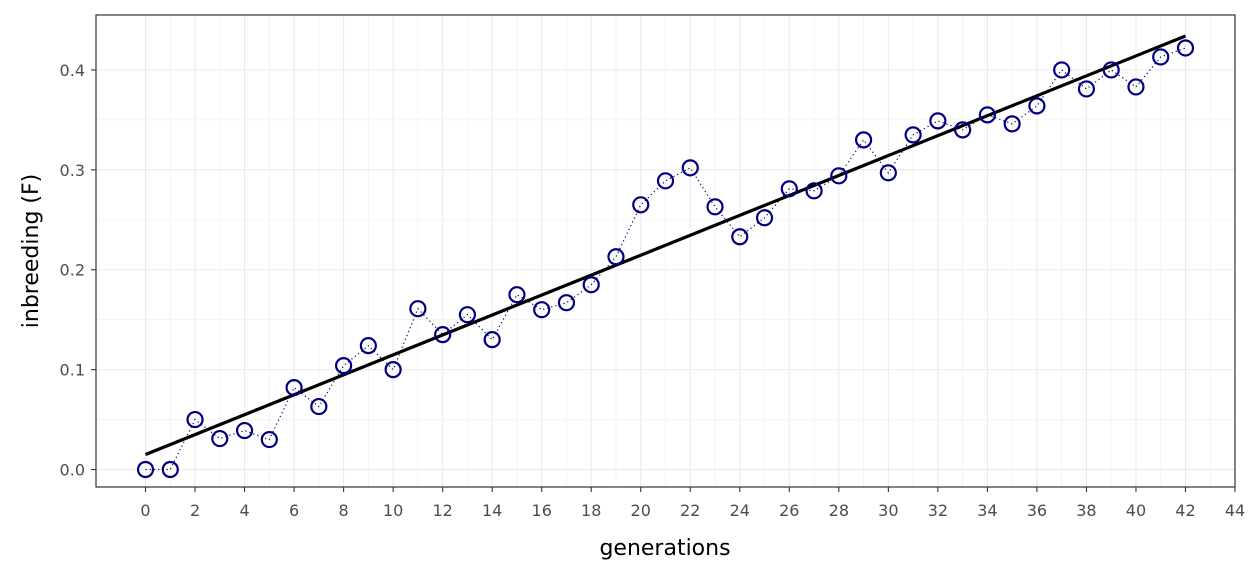 The width and height of the screenshot is (1248, 576). Describe the element at coordinates (641, 510) in the screenshot. I see `x-tick-label: 20` at that location.